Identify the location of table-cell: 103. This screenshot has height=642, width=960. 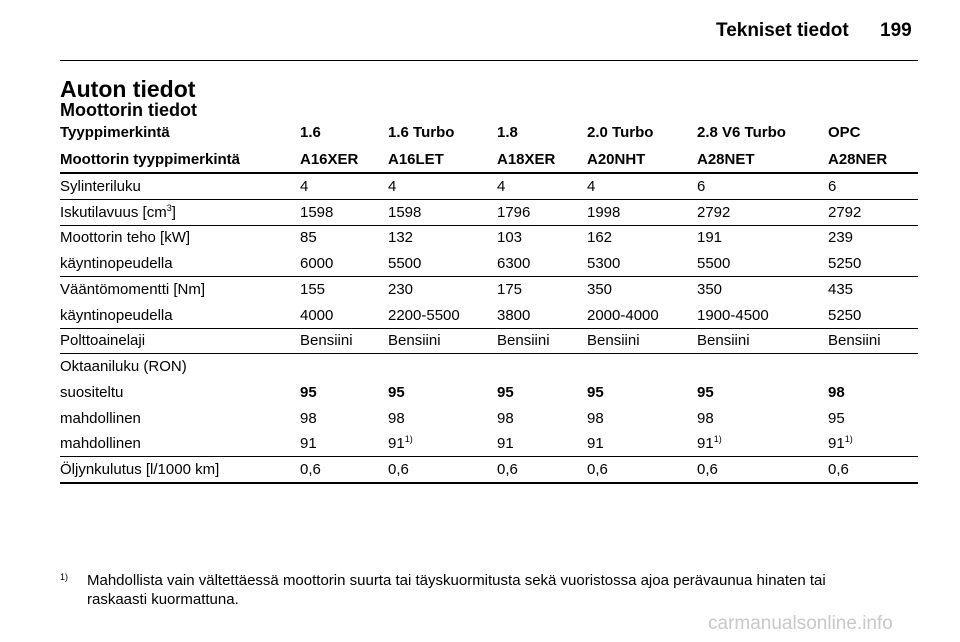
(510, 238).